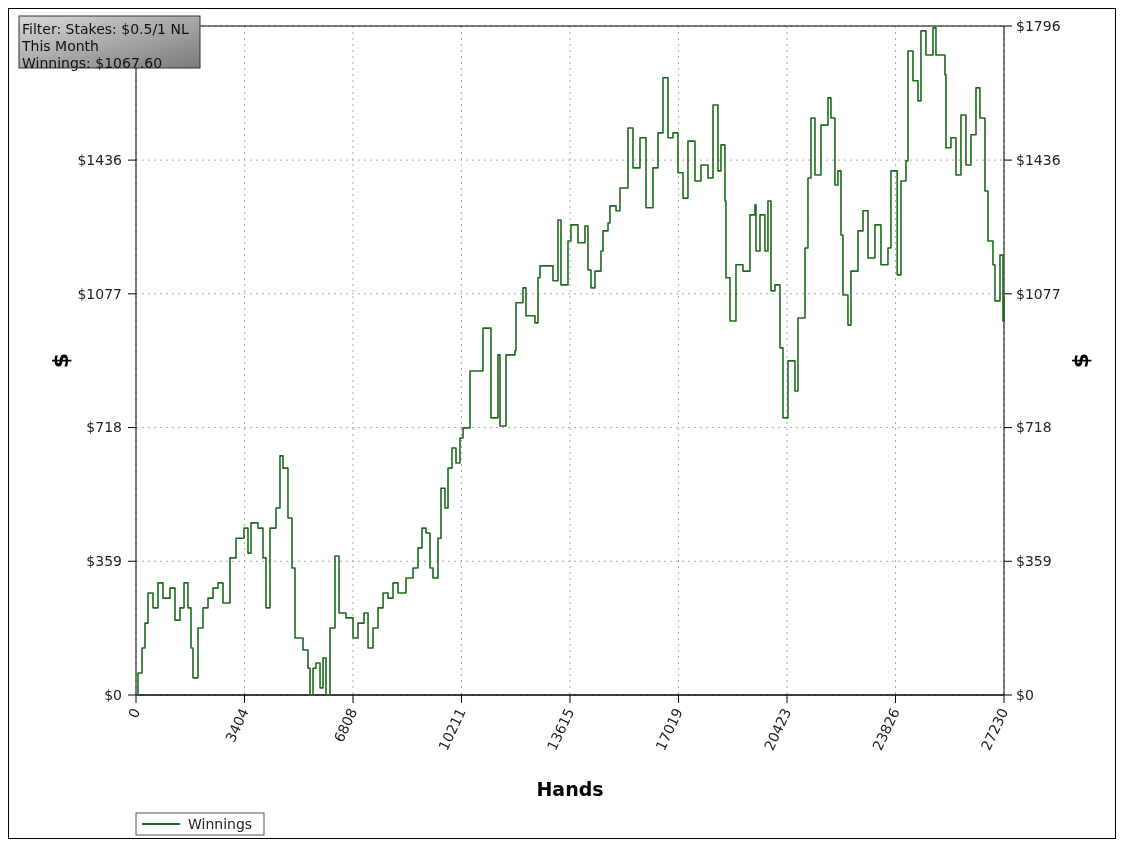 This screenshot has height=847, width=1124. I want to click on y2-tick-label: $1077, so click(1038, 293).